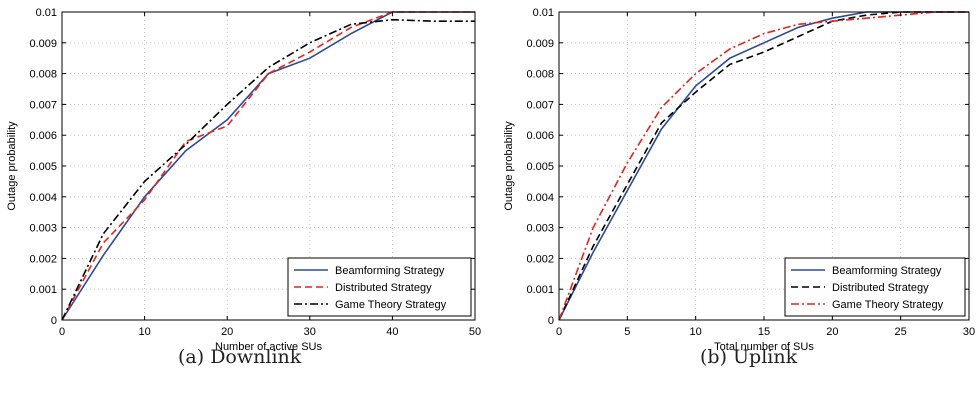 The width and height of the screenshot is (979, 399). I want to click on caption-downlink: (a) Downlink, so click(240, 357).